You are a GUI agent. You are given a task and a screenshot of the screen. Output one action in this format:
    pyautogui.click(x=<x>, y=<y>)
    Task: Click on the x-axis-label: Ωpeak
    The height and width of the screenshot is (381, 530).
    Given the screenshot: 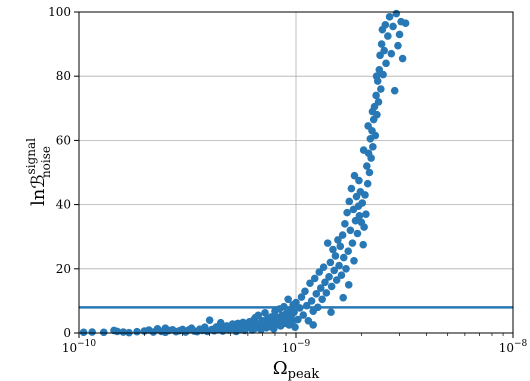 What is the action you would take?
    pyautogui.click(x=296, y=369)
    